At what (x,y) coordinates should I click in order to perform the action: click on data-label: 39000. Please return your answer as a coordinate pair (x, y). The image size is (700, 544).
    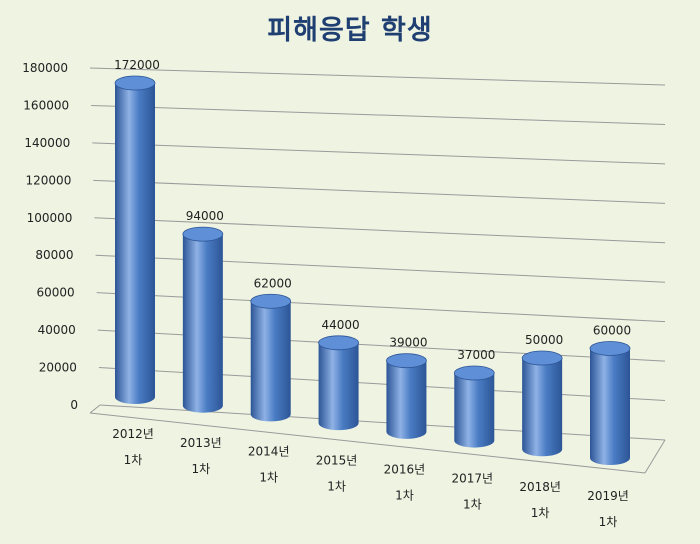
    Looking at the image, I should click on (408, 343).